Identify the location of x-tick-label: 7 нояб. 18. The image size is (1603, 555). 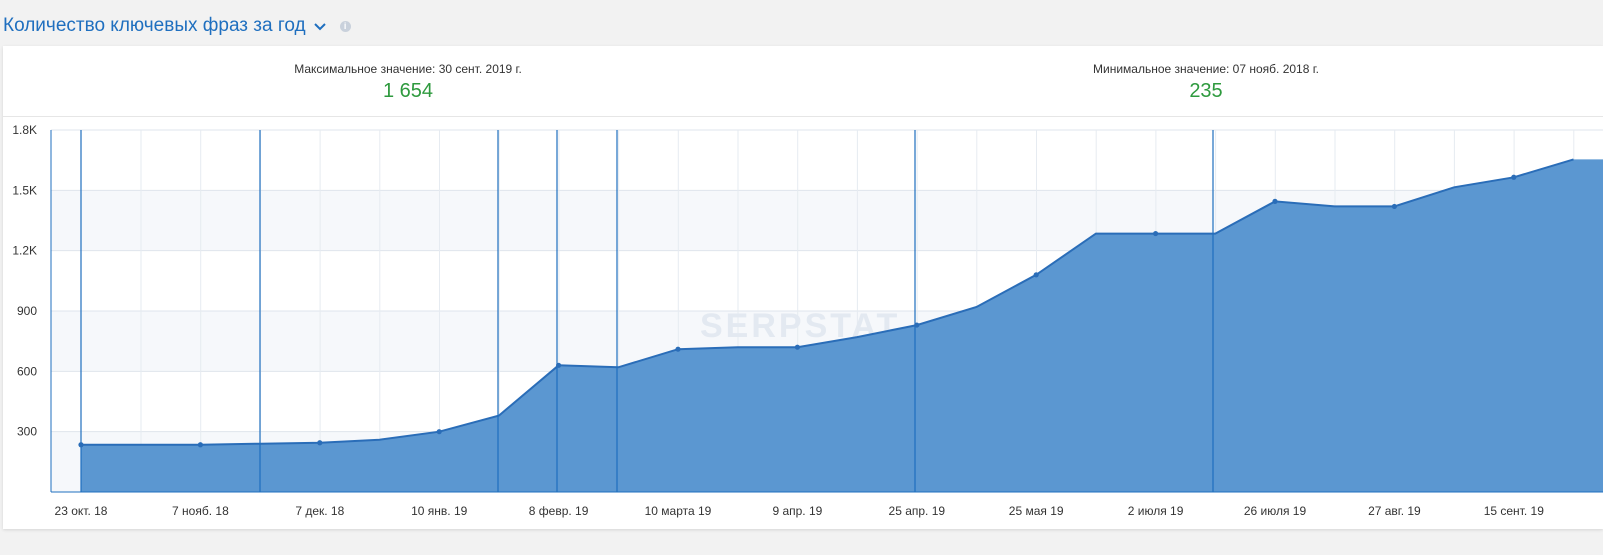
(200, 511).